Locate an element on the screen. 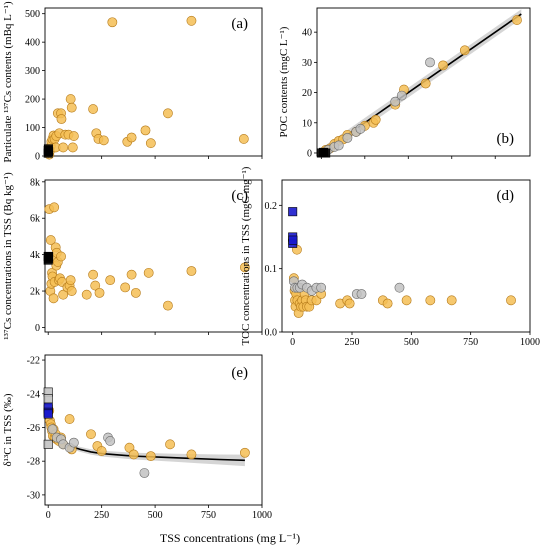 The width and height of the screenshot is (545, 550). y-axis-label: Particulate ¹³⁷Cs contents (mBq L⁻¹) is located at coordinates (8, 82).